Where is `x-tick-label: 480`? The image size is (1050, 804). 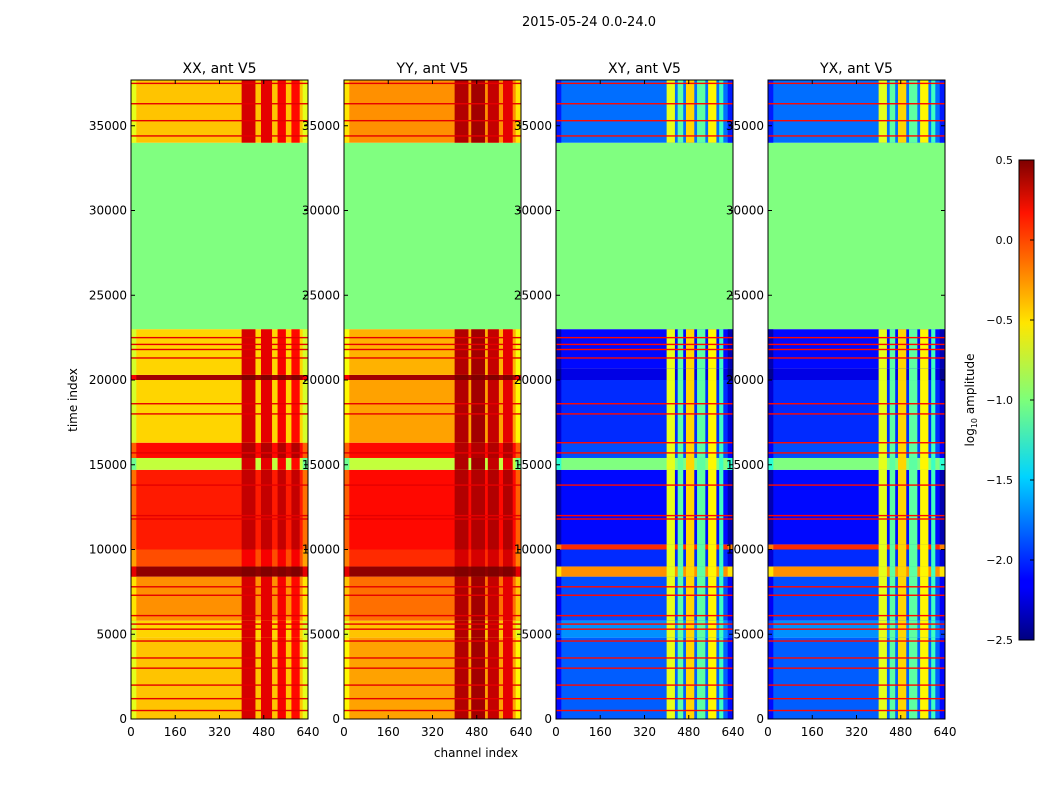 x-tick-label: 480 is located at coordinates (688, 732).